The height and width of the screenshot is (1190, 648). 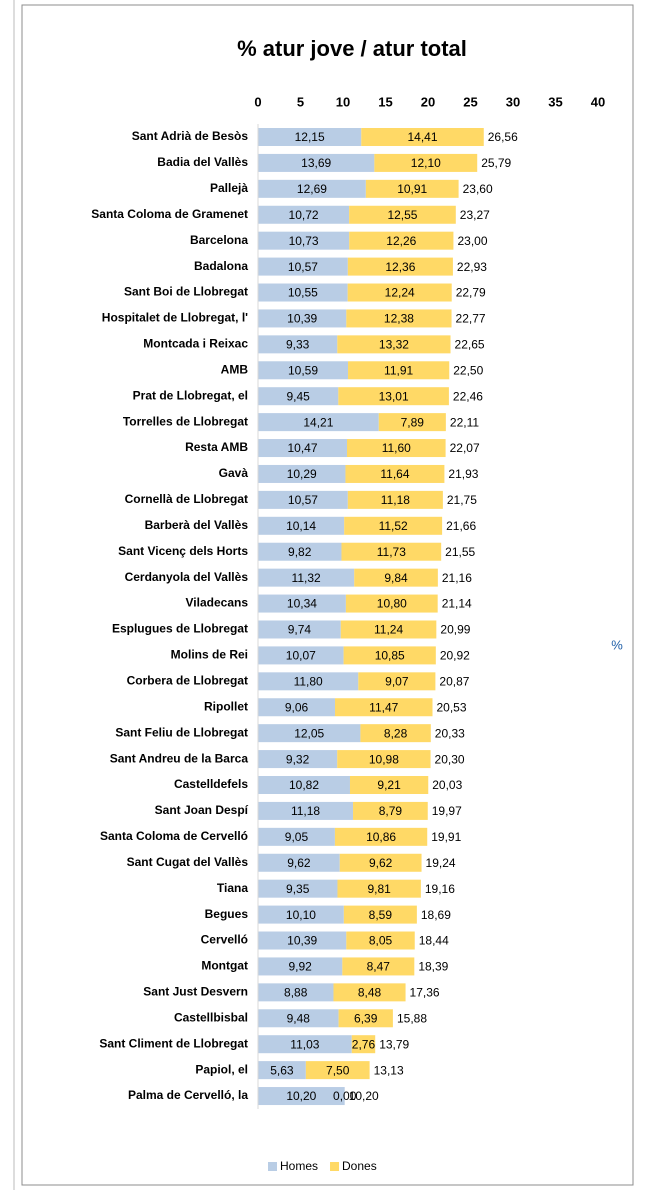 I want to click on total-label: 22,79, so click(x=471, y=293).